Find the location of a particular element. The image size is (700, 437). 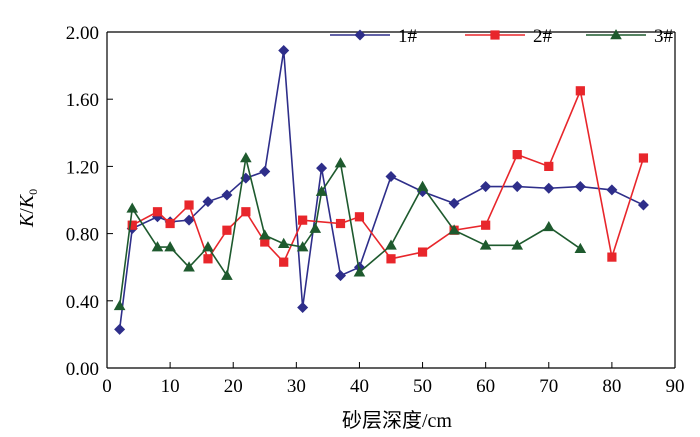

y-axis-title-k0: K is located at coordinates (27, 201).